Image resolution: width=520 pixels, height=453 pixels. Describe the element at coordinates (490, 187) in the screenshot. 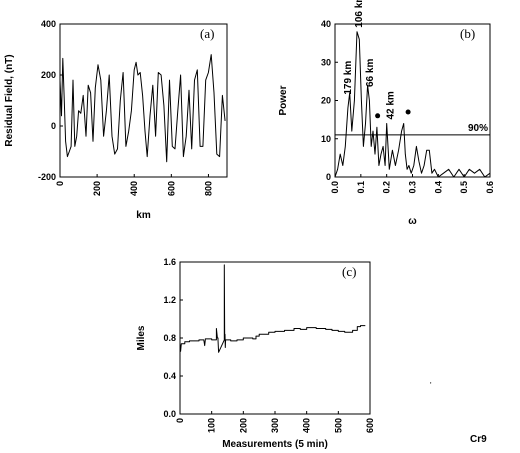

I see `x-tick-label: 0.6` at that location.